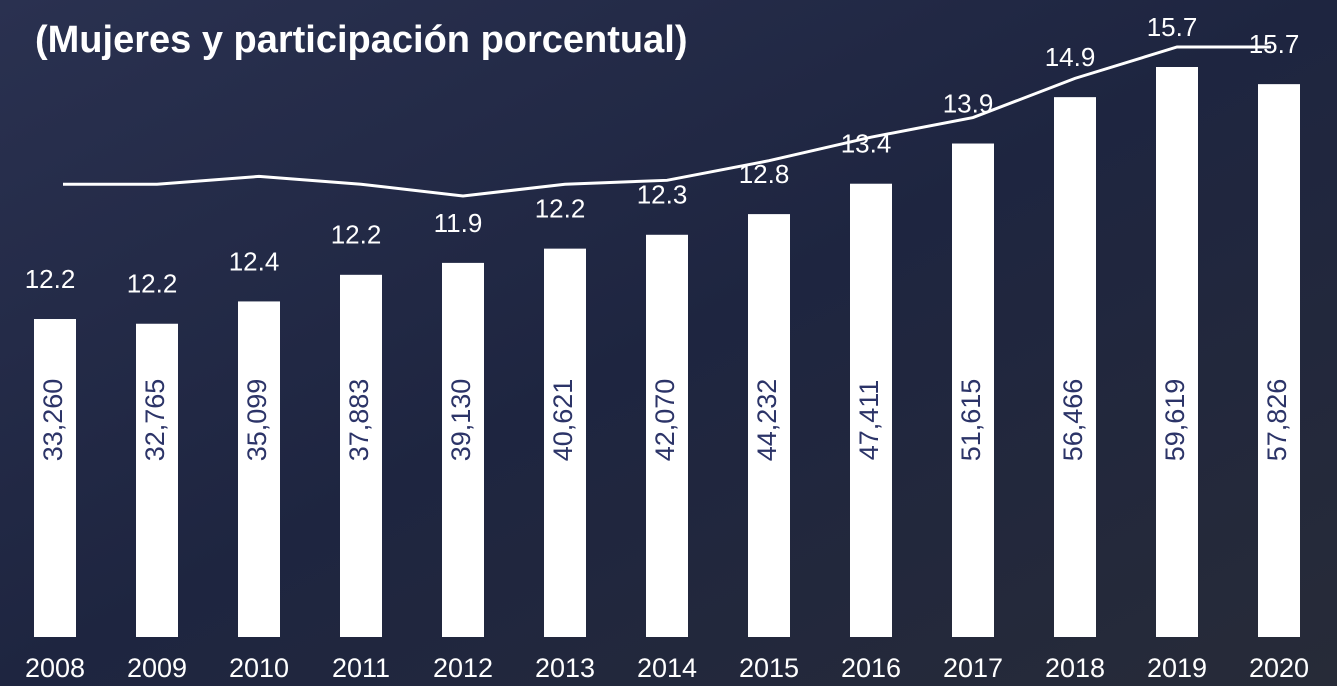 This screenshot has width=1337, height=686. What do you see at coordinates (973, 668) in the screenshot?
I see `x-tick-label: 2017` at bounding box center [973, 668].